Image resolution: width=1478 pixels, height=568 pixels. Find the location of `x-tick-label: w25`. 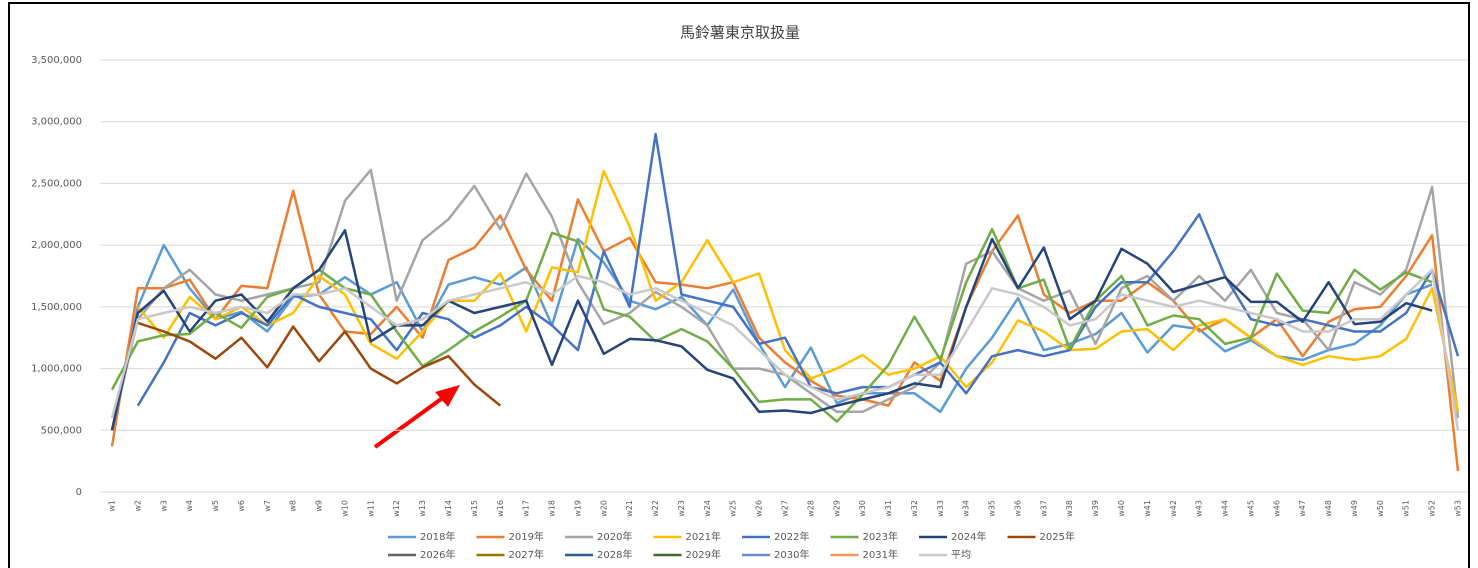

x-tick-label: w25 is located at coordinates (733, 508).